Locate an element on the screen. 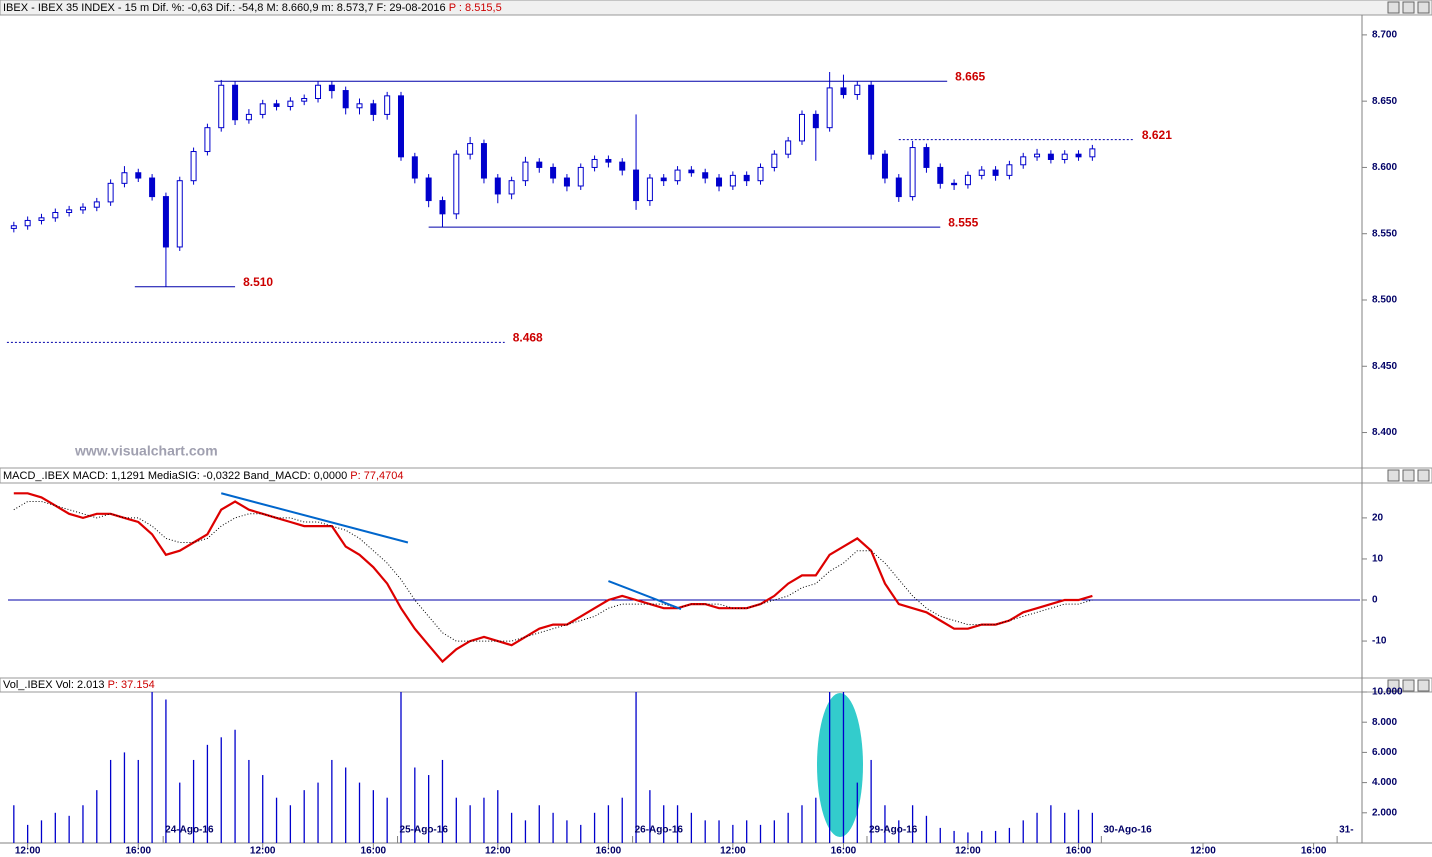 The height and width of the screenshot is (857, 1432). y-tick-label: 0 is located at coordinates (1375, 600).